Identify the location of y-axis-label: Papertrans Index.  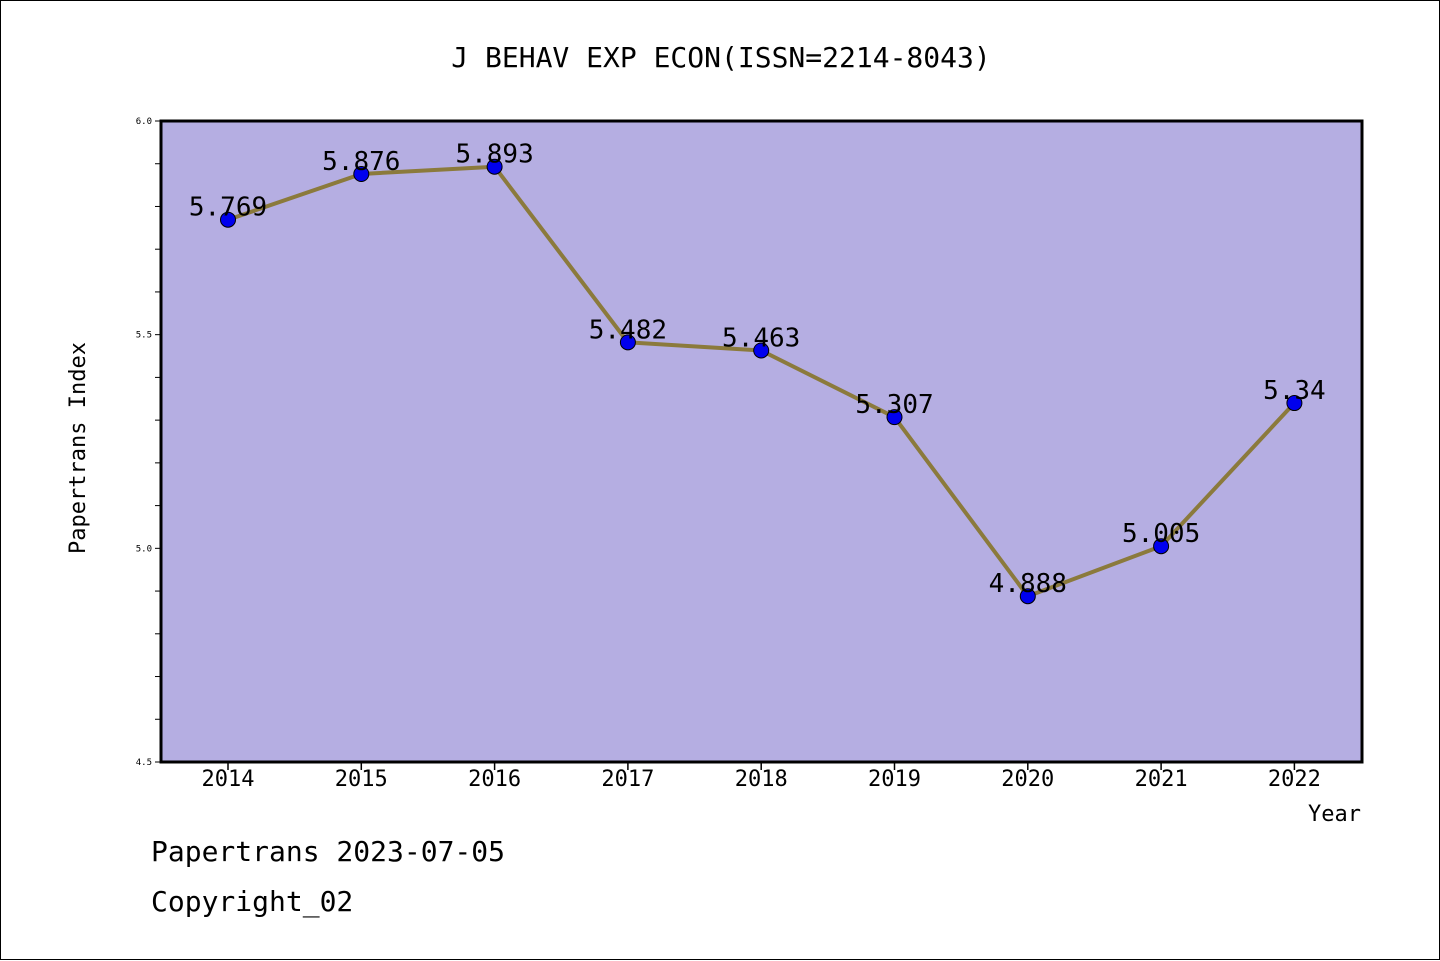
(78, 448).